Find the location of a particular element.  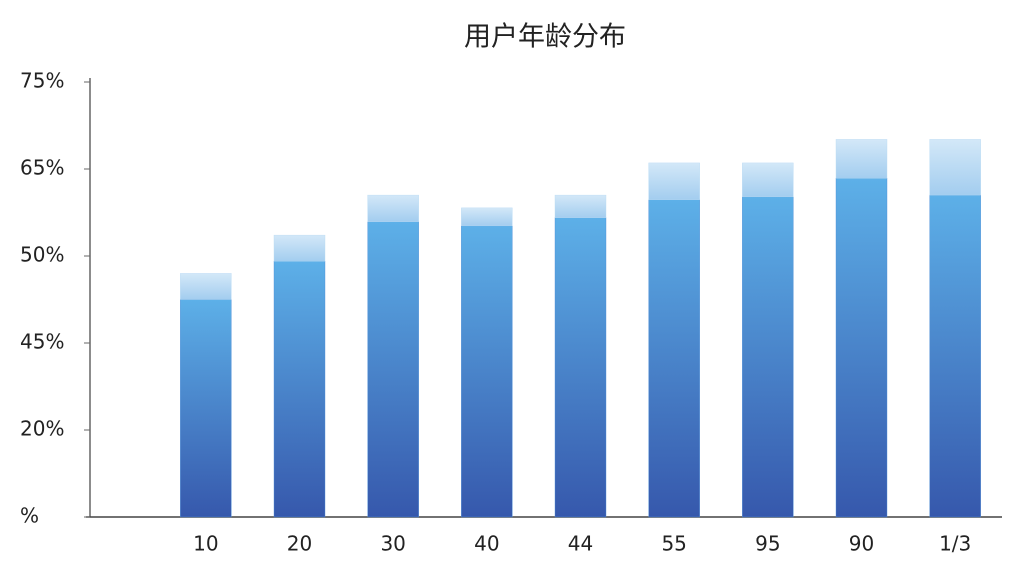

x-tick-label: 30 is located at coordinates (392, 544).